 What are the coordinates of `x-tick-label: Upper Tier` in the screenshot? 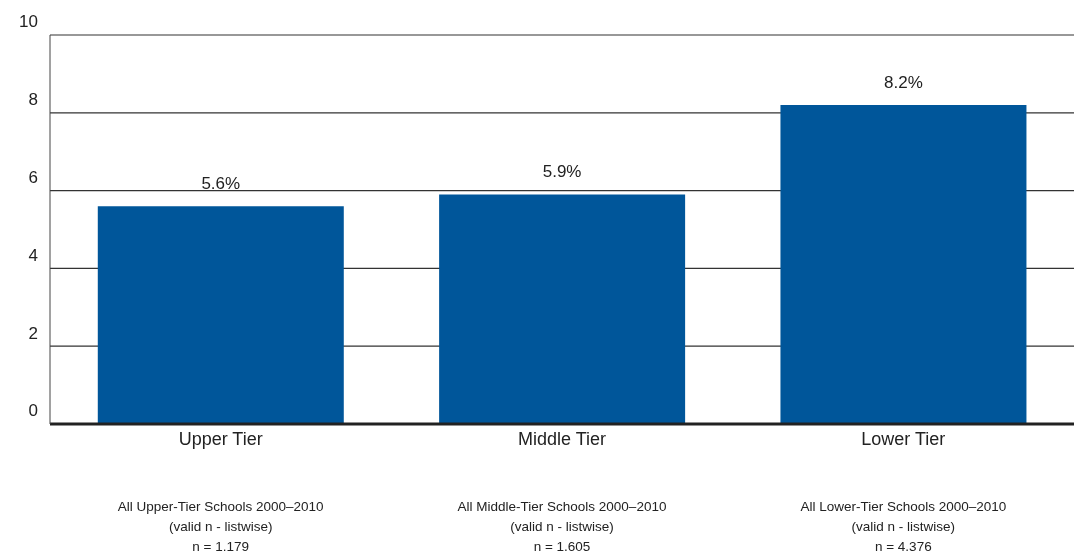 It's located at (220, 438).